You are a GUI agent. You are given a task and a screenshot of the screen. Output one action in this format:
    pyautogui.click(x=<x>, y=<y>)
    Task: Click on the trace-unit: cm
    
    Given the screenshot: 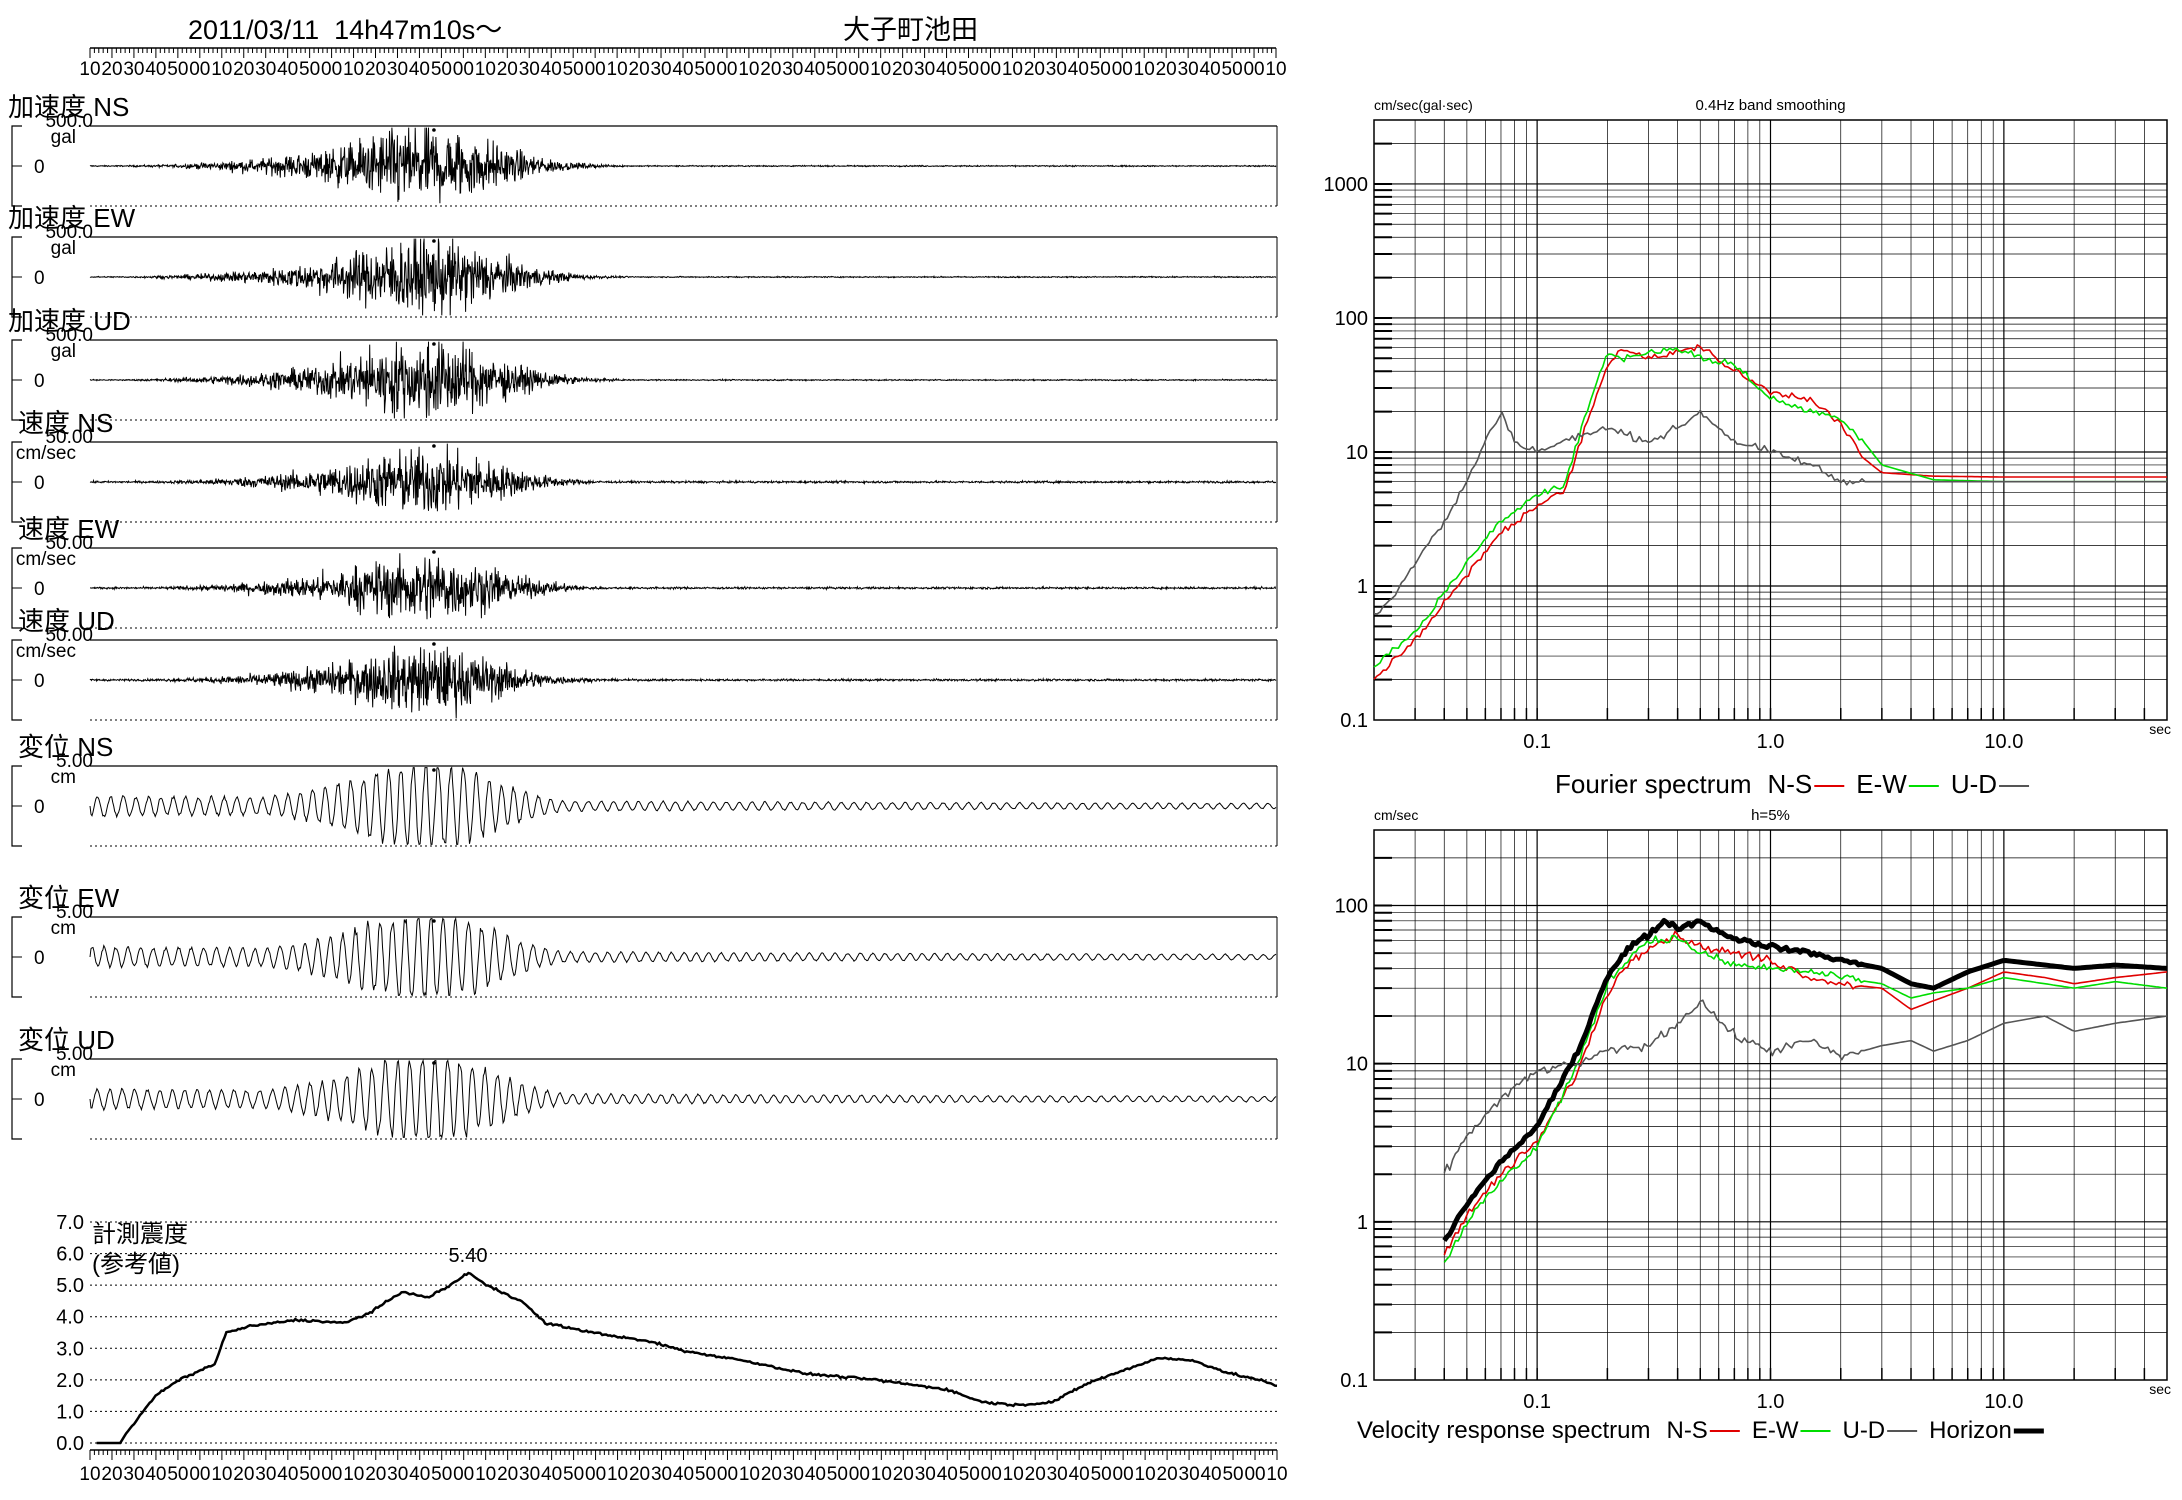 What is the action you would take?
    pyautogui.click(x=63, y=1070)
    